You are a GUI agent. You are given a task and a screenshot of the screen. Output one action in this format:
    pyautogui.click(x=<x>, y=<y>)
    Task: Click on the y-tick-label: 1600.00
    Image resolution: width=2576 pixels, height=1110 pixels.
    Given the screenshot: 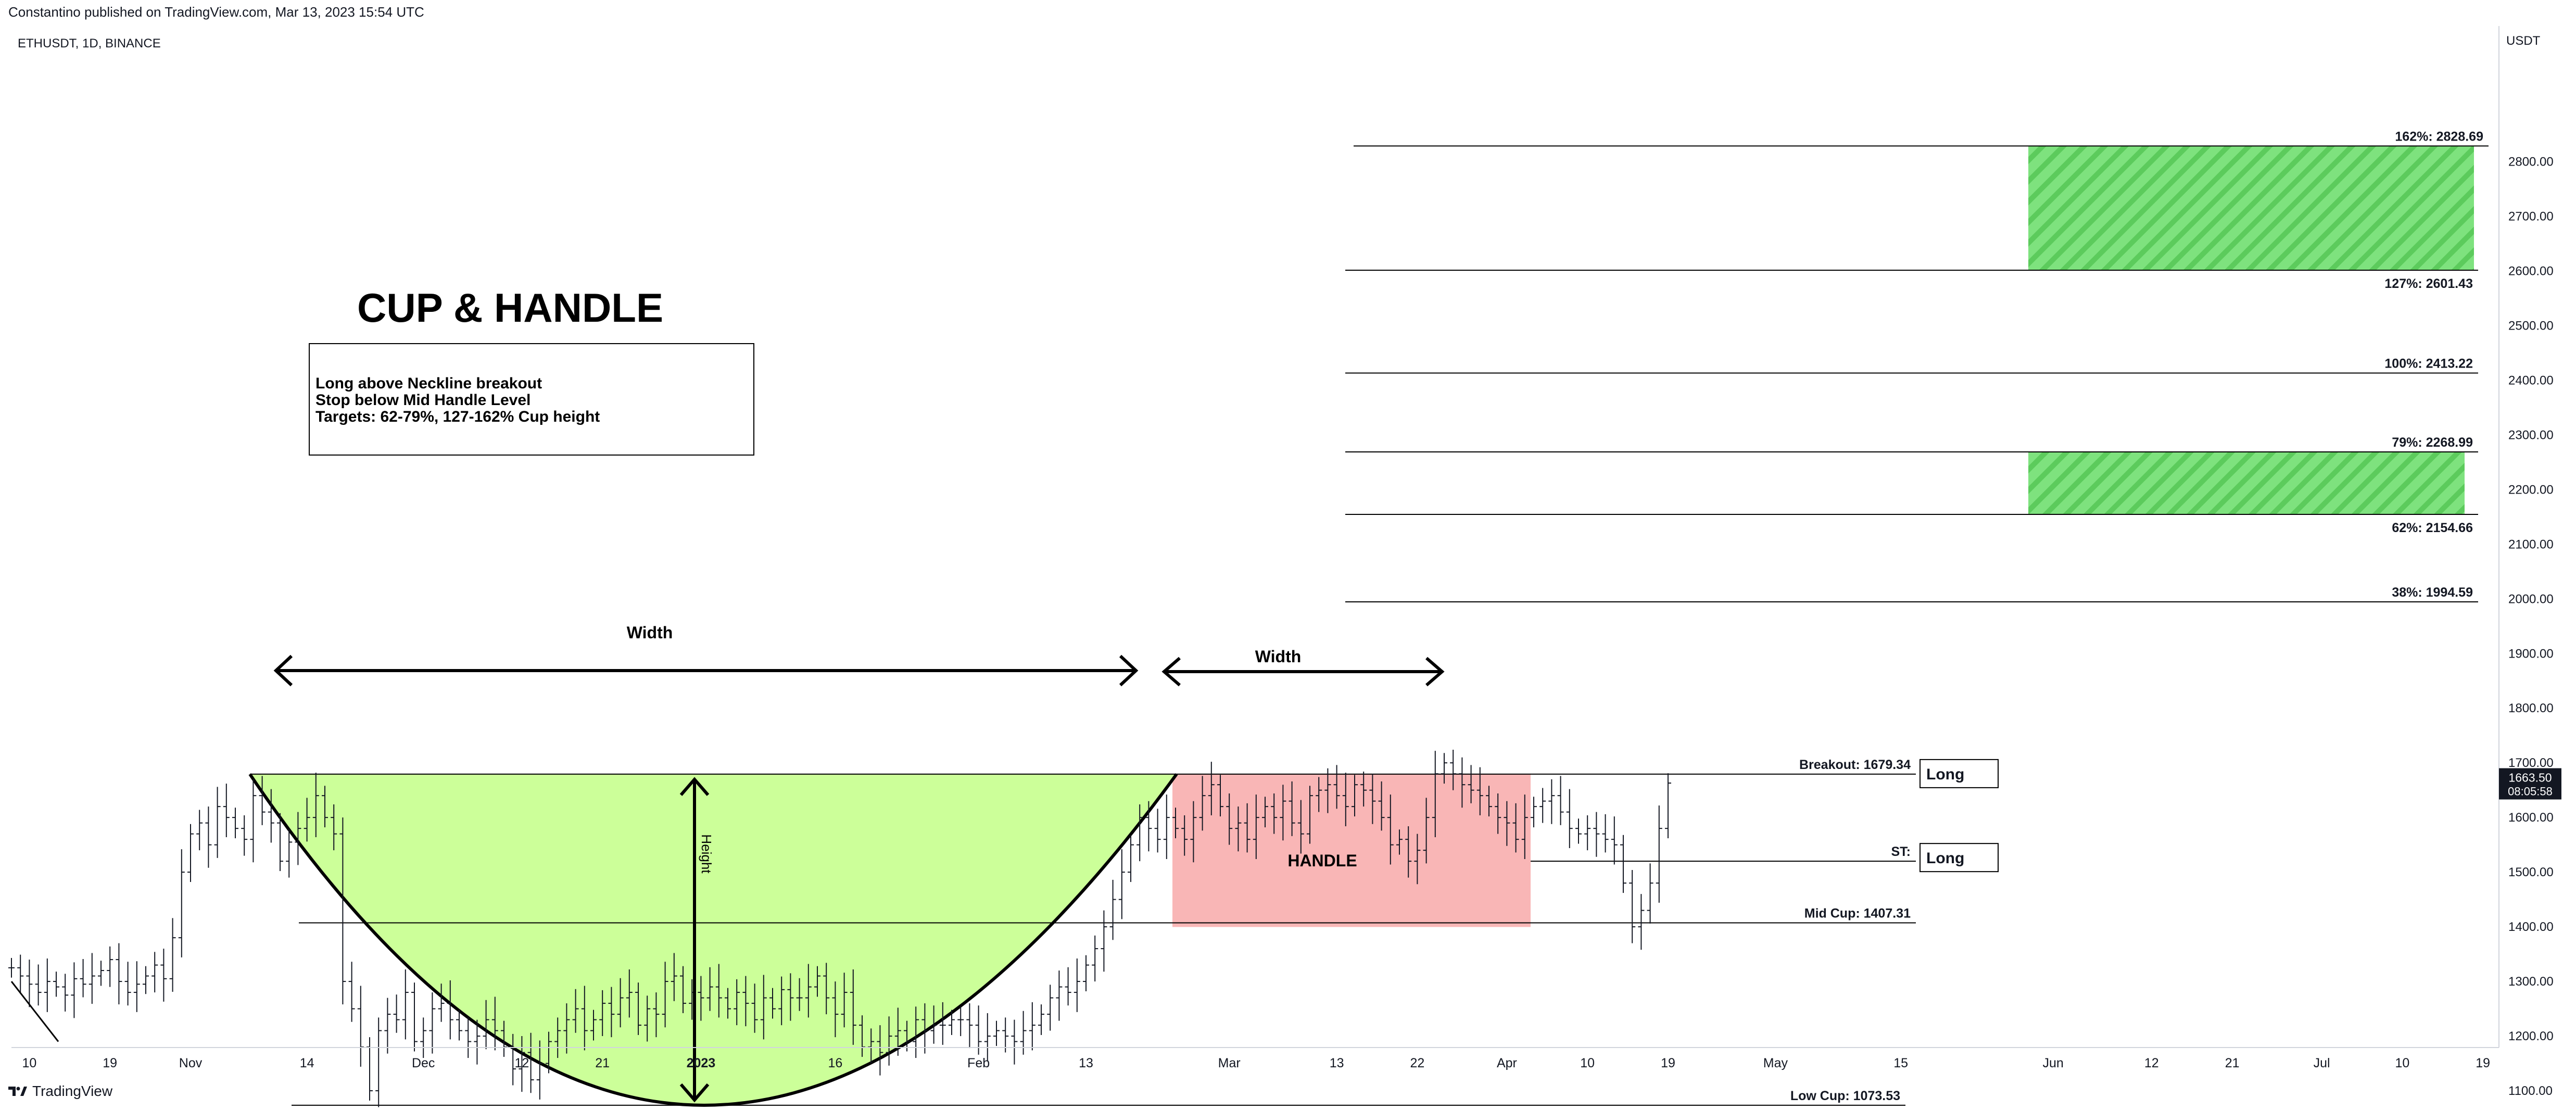 What is the action you would take?
    pyautogui.click(x=2531, y=818)
    